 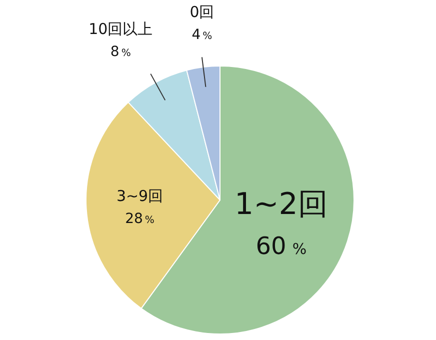 What do you see at coordinates (202, 35) in the screenshot?
I see `data-label: 4%` at bounding box center [202, 35].